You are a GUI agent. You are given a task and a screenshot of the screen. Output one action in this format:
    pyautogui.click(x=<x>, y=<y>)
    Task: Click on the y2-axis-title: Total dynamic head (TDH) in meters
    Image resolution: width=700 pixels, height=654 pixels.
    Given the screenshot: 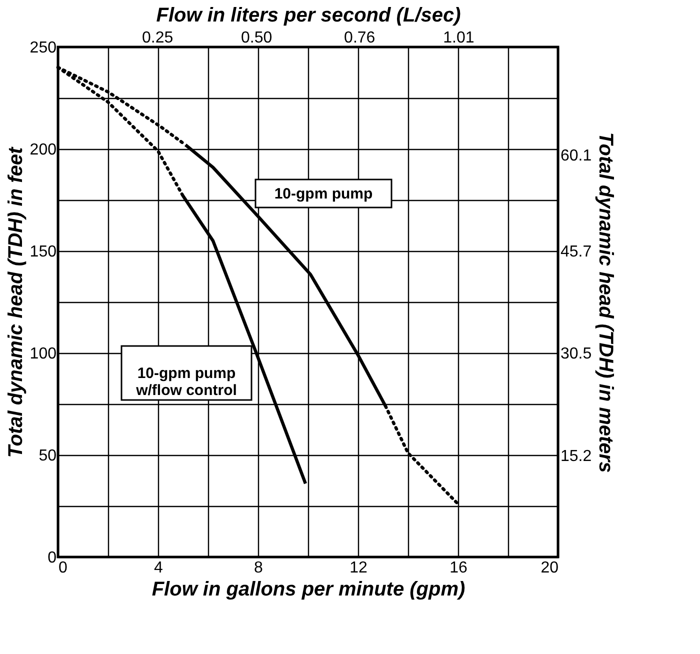 What is the action you would take?
    pyautogui.click(x=605, y=302)
    